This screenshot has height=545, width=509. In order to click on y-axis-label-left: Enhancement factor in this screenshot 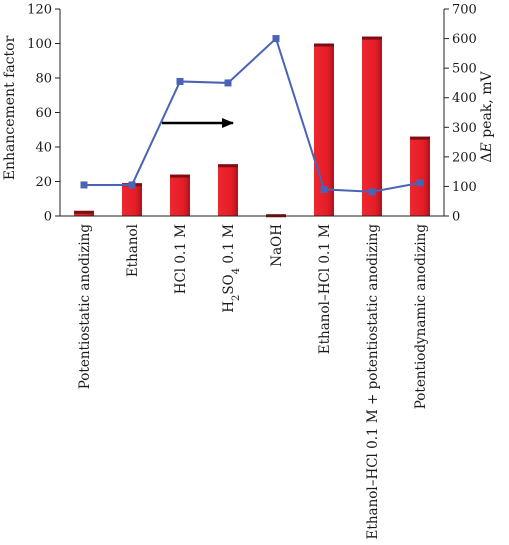, I will do `click(10, 107)`.